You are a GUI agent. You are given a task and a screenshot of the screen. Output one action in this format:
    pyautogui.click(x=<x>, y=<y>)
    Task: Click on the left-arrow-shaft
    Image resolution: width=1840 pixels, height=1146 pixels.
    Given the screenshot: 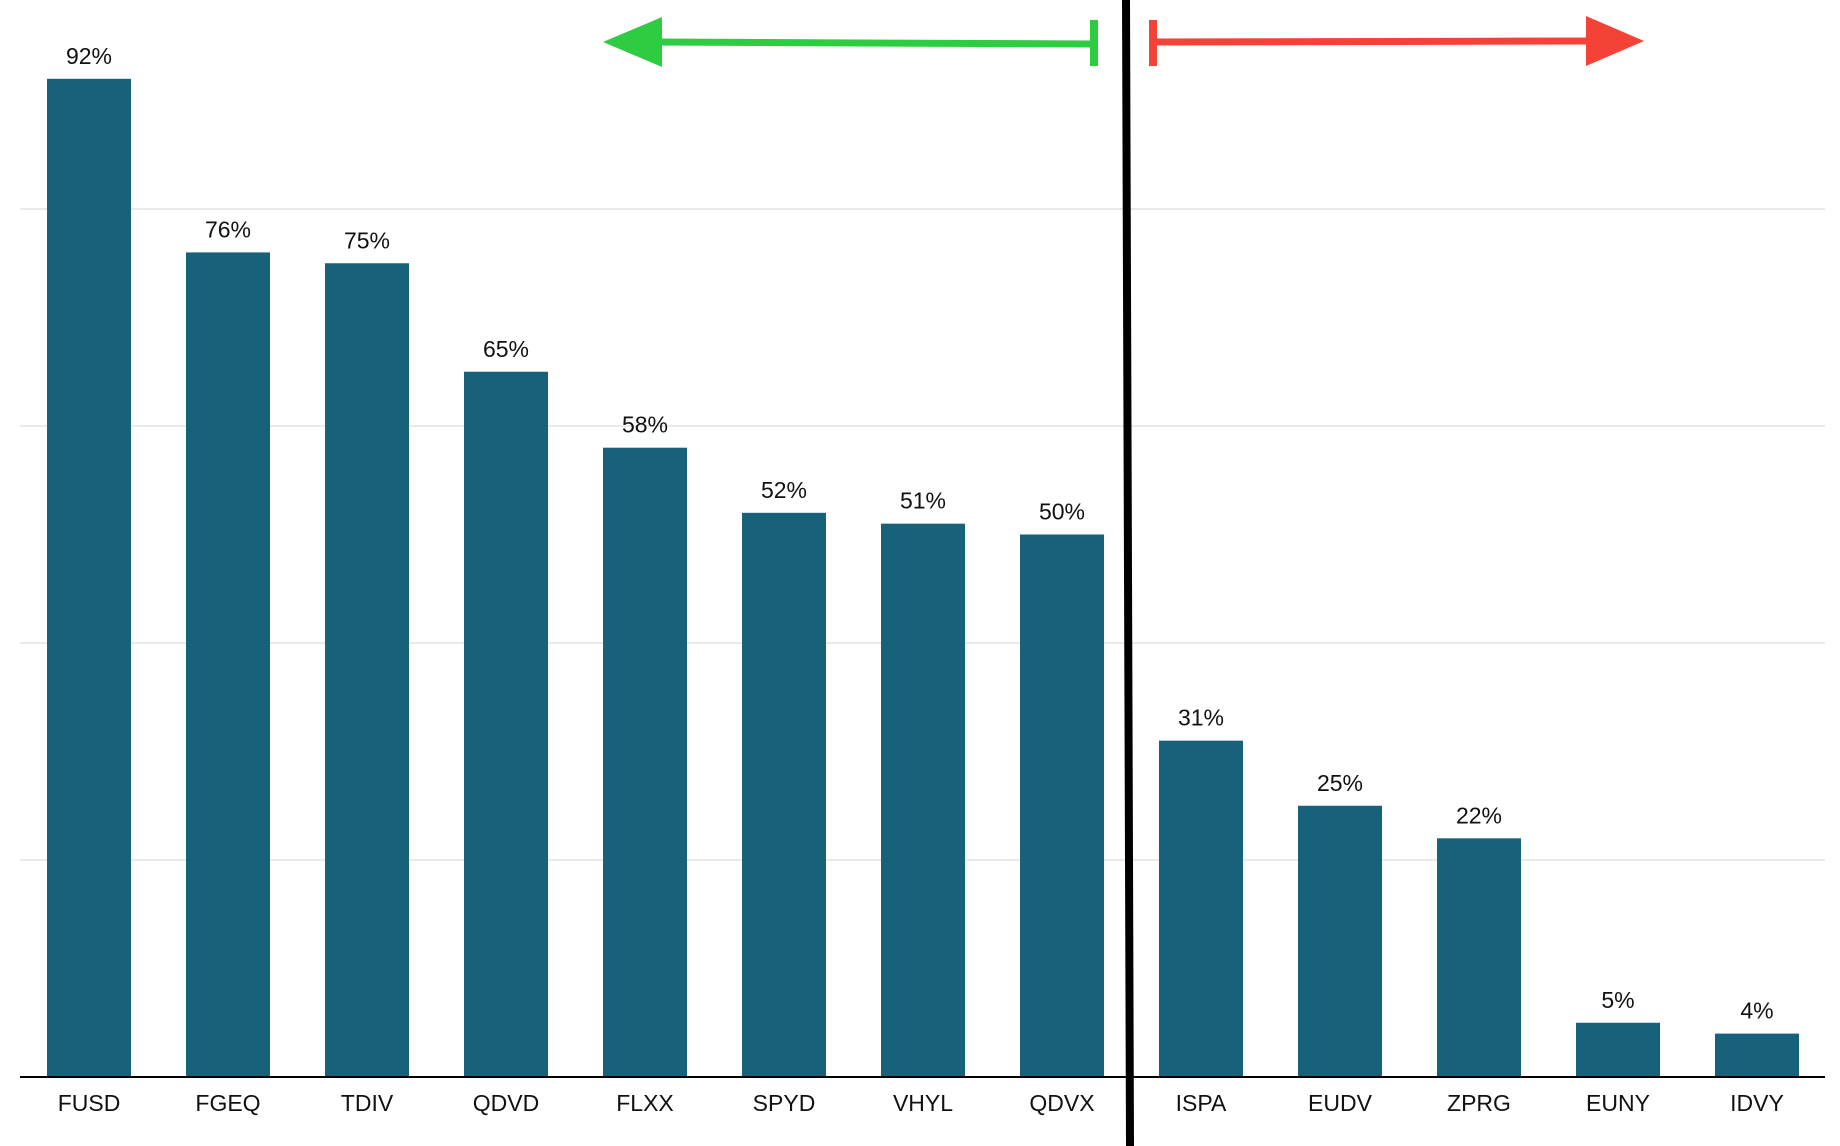 What is the action you would take?
    pyautogui.click(x=874, y=43)
    